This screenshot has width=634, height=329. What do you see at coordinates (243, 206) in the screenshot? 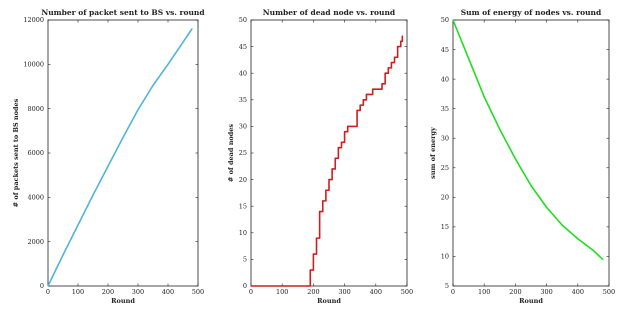
I see `y-tick-label: 15` at bounding box center [243, 206].